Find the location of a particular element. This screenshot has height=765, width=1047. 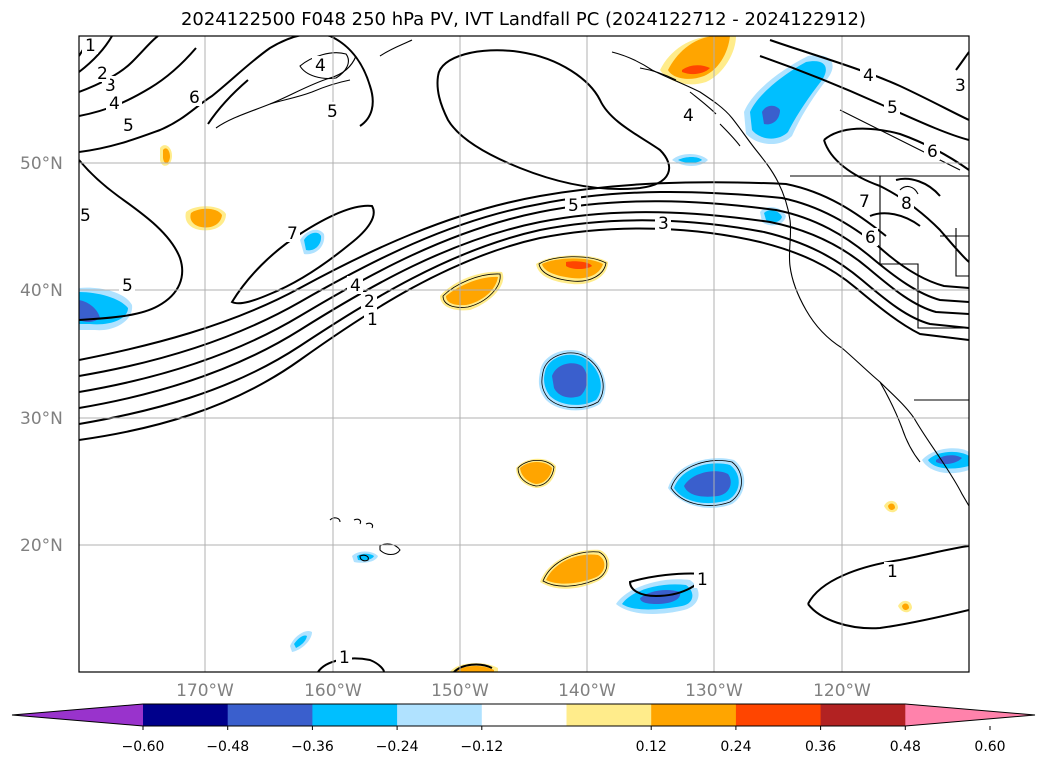

colorbar-tick-label: −0.12 is located at coordinates (481, 747).